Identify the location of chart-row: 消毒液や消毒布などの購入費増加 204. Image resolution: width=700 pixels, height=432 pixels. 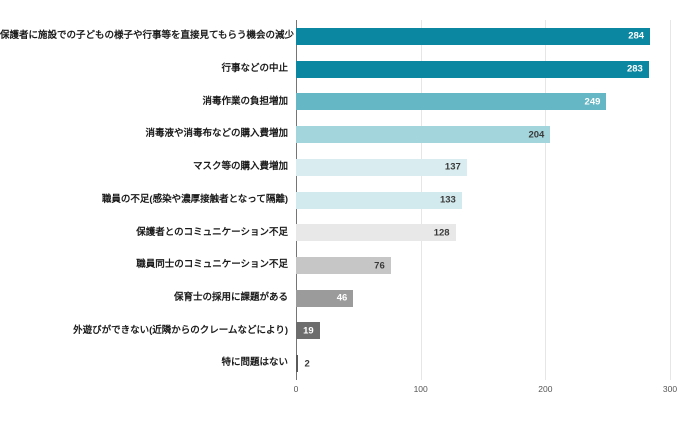
(335, 134).